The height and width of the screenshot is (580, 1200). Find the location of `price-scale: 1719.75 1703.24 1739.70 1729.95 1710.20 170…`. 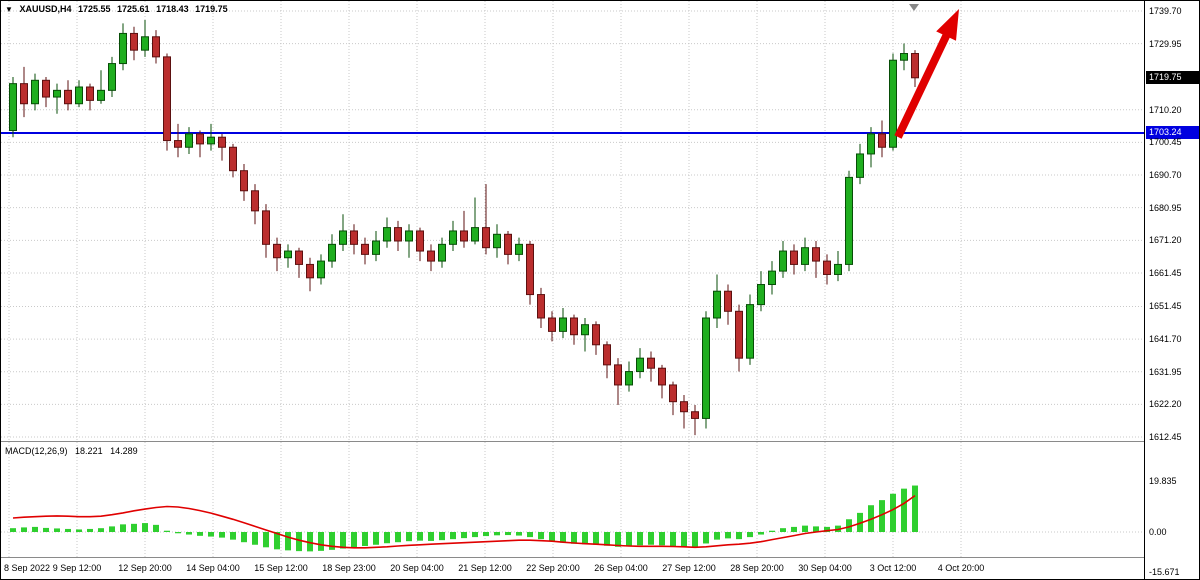

price-scale: 1719.75 1703.24 1739.70 1729.95 1710.20 170… is located at coordinates (1171, 290).